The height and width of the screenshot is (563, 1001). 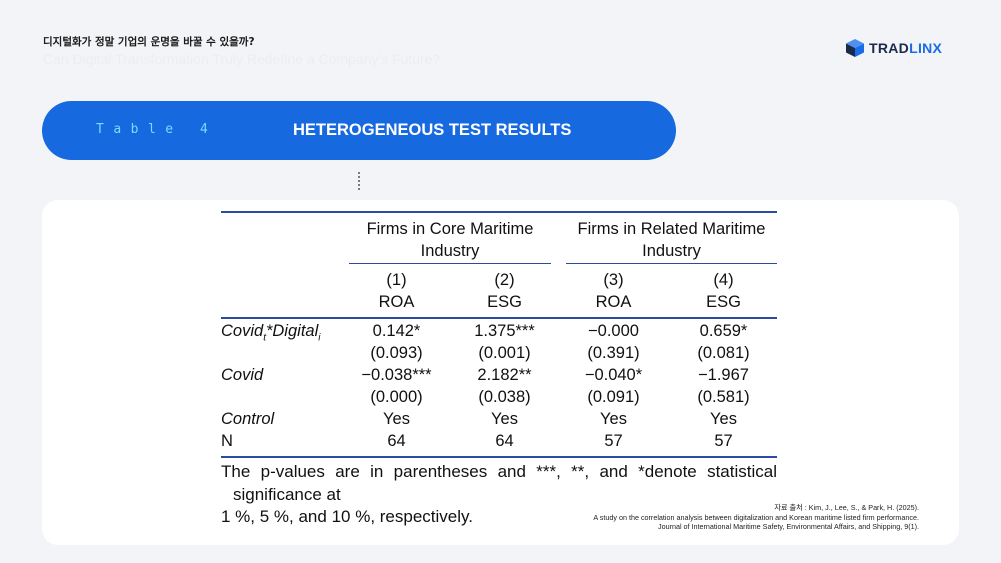 I want to click on tradlinx-logo: TRADLINX, so click(x=893, y=48).